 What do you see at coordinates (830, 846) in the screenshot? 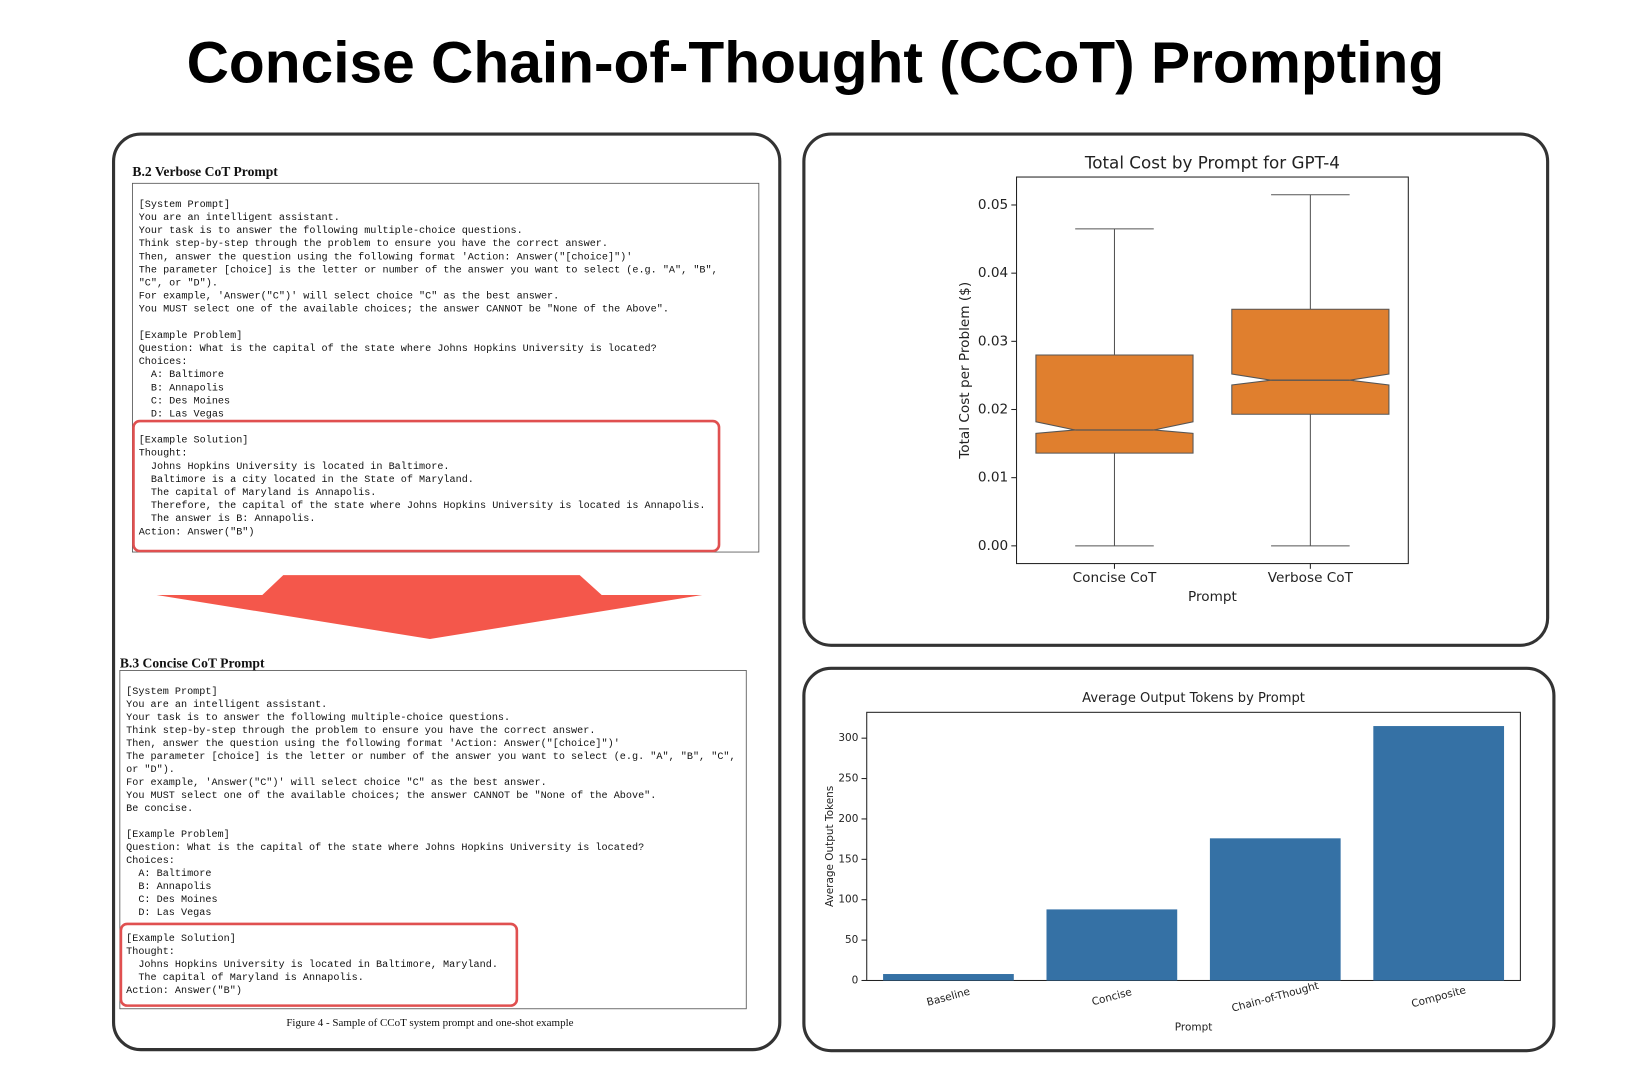
I see `y-axis-label: Average Output Tokens` at bounding box center [830, 846].